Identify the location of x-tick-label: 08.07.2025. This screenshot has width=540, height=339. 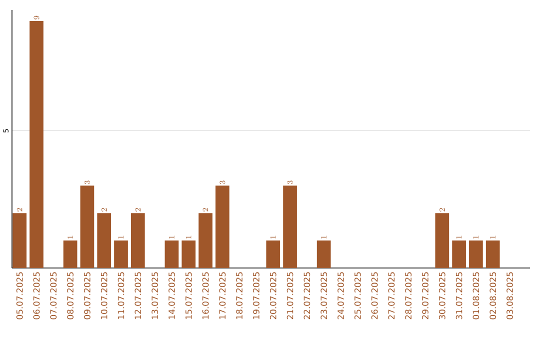
(70, 296).